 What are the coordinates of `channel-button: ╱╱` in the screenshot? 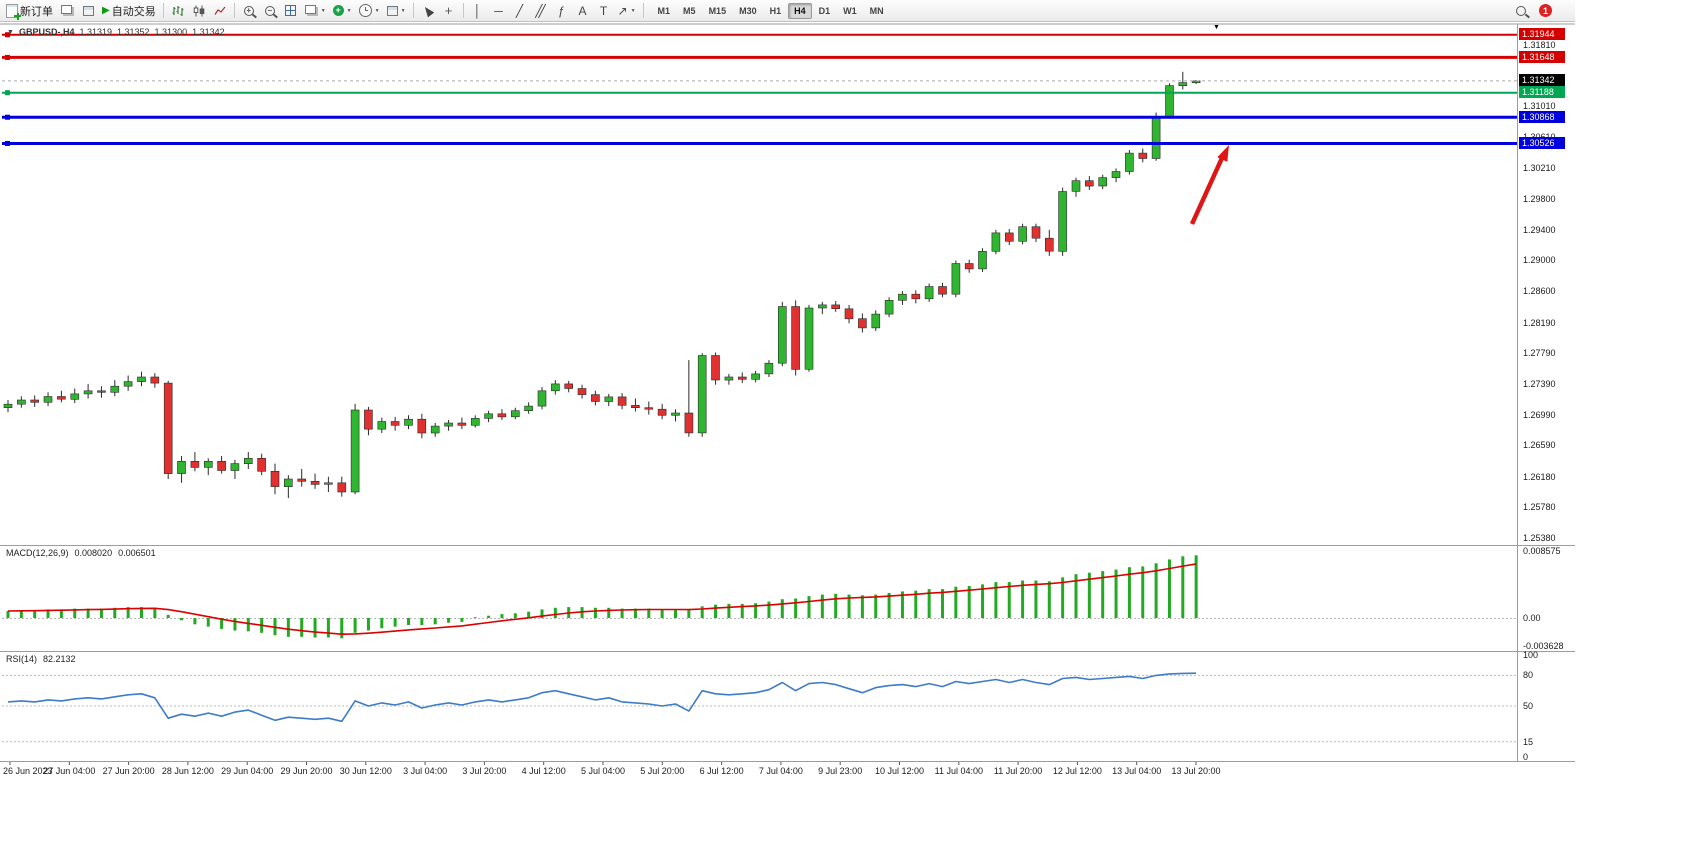 It's located at (541, 11).